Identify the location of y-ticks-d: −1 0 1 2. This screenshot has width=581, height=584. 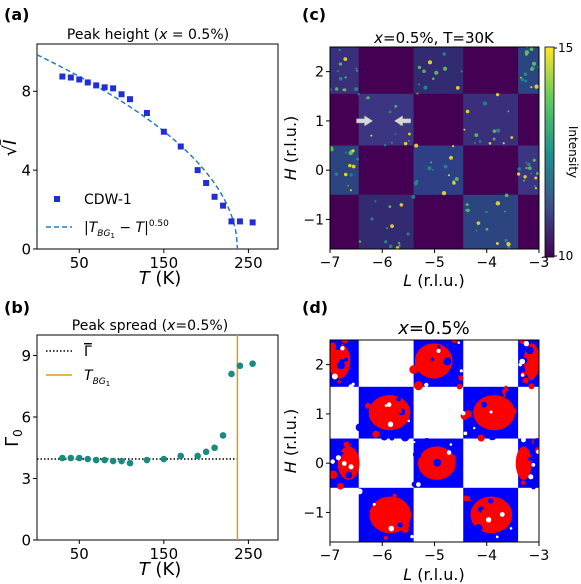
(316, 439).